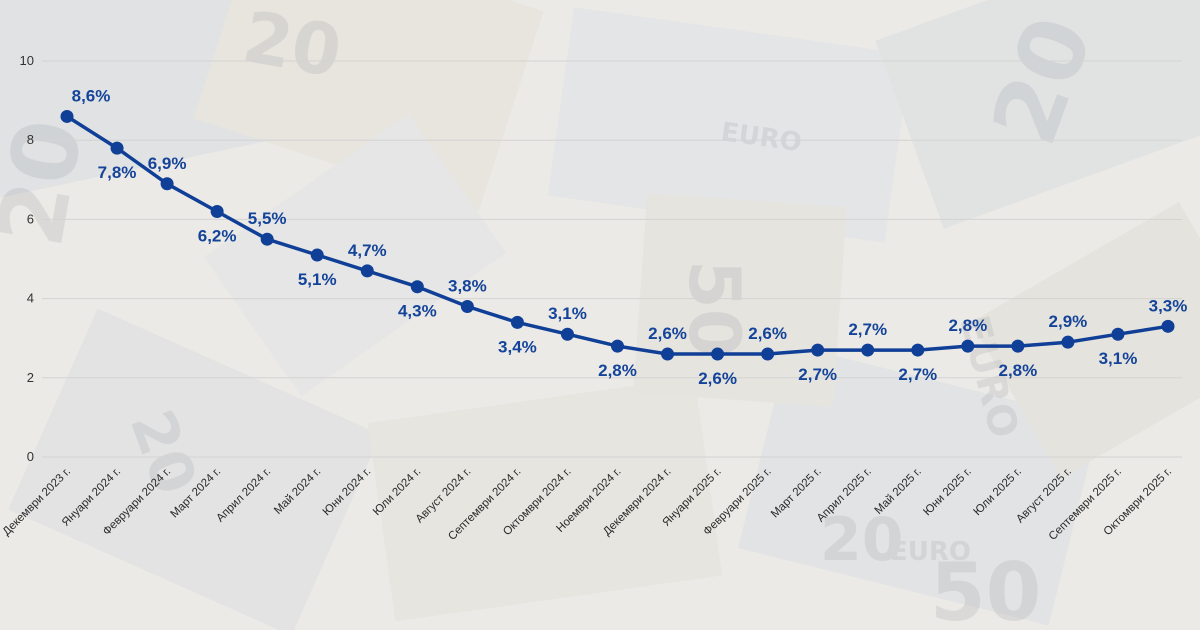 The height and width of the screenshot is (630, 1200). Describe the element at coordinates (467, 286) in the screenshot. I see `data-label: 3,8%` at that location.